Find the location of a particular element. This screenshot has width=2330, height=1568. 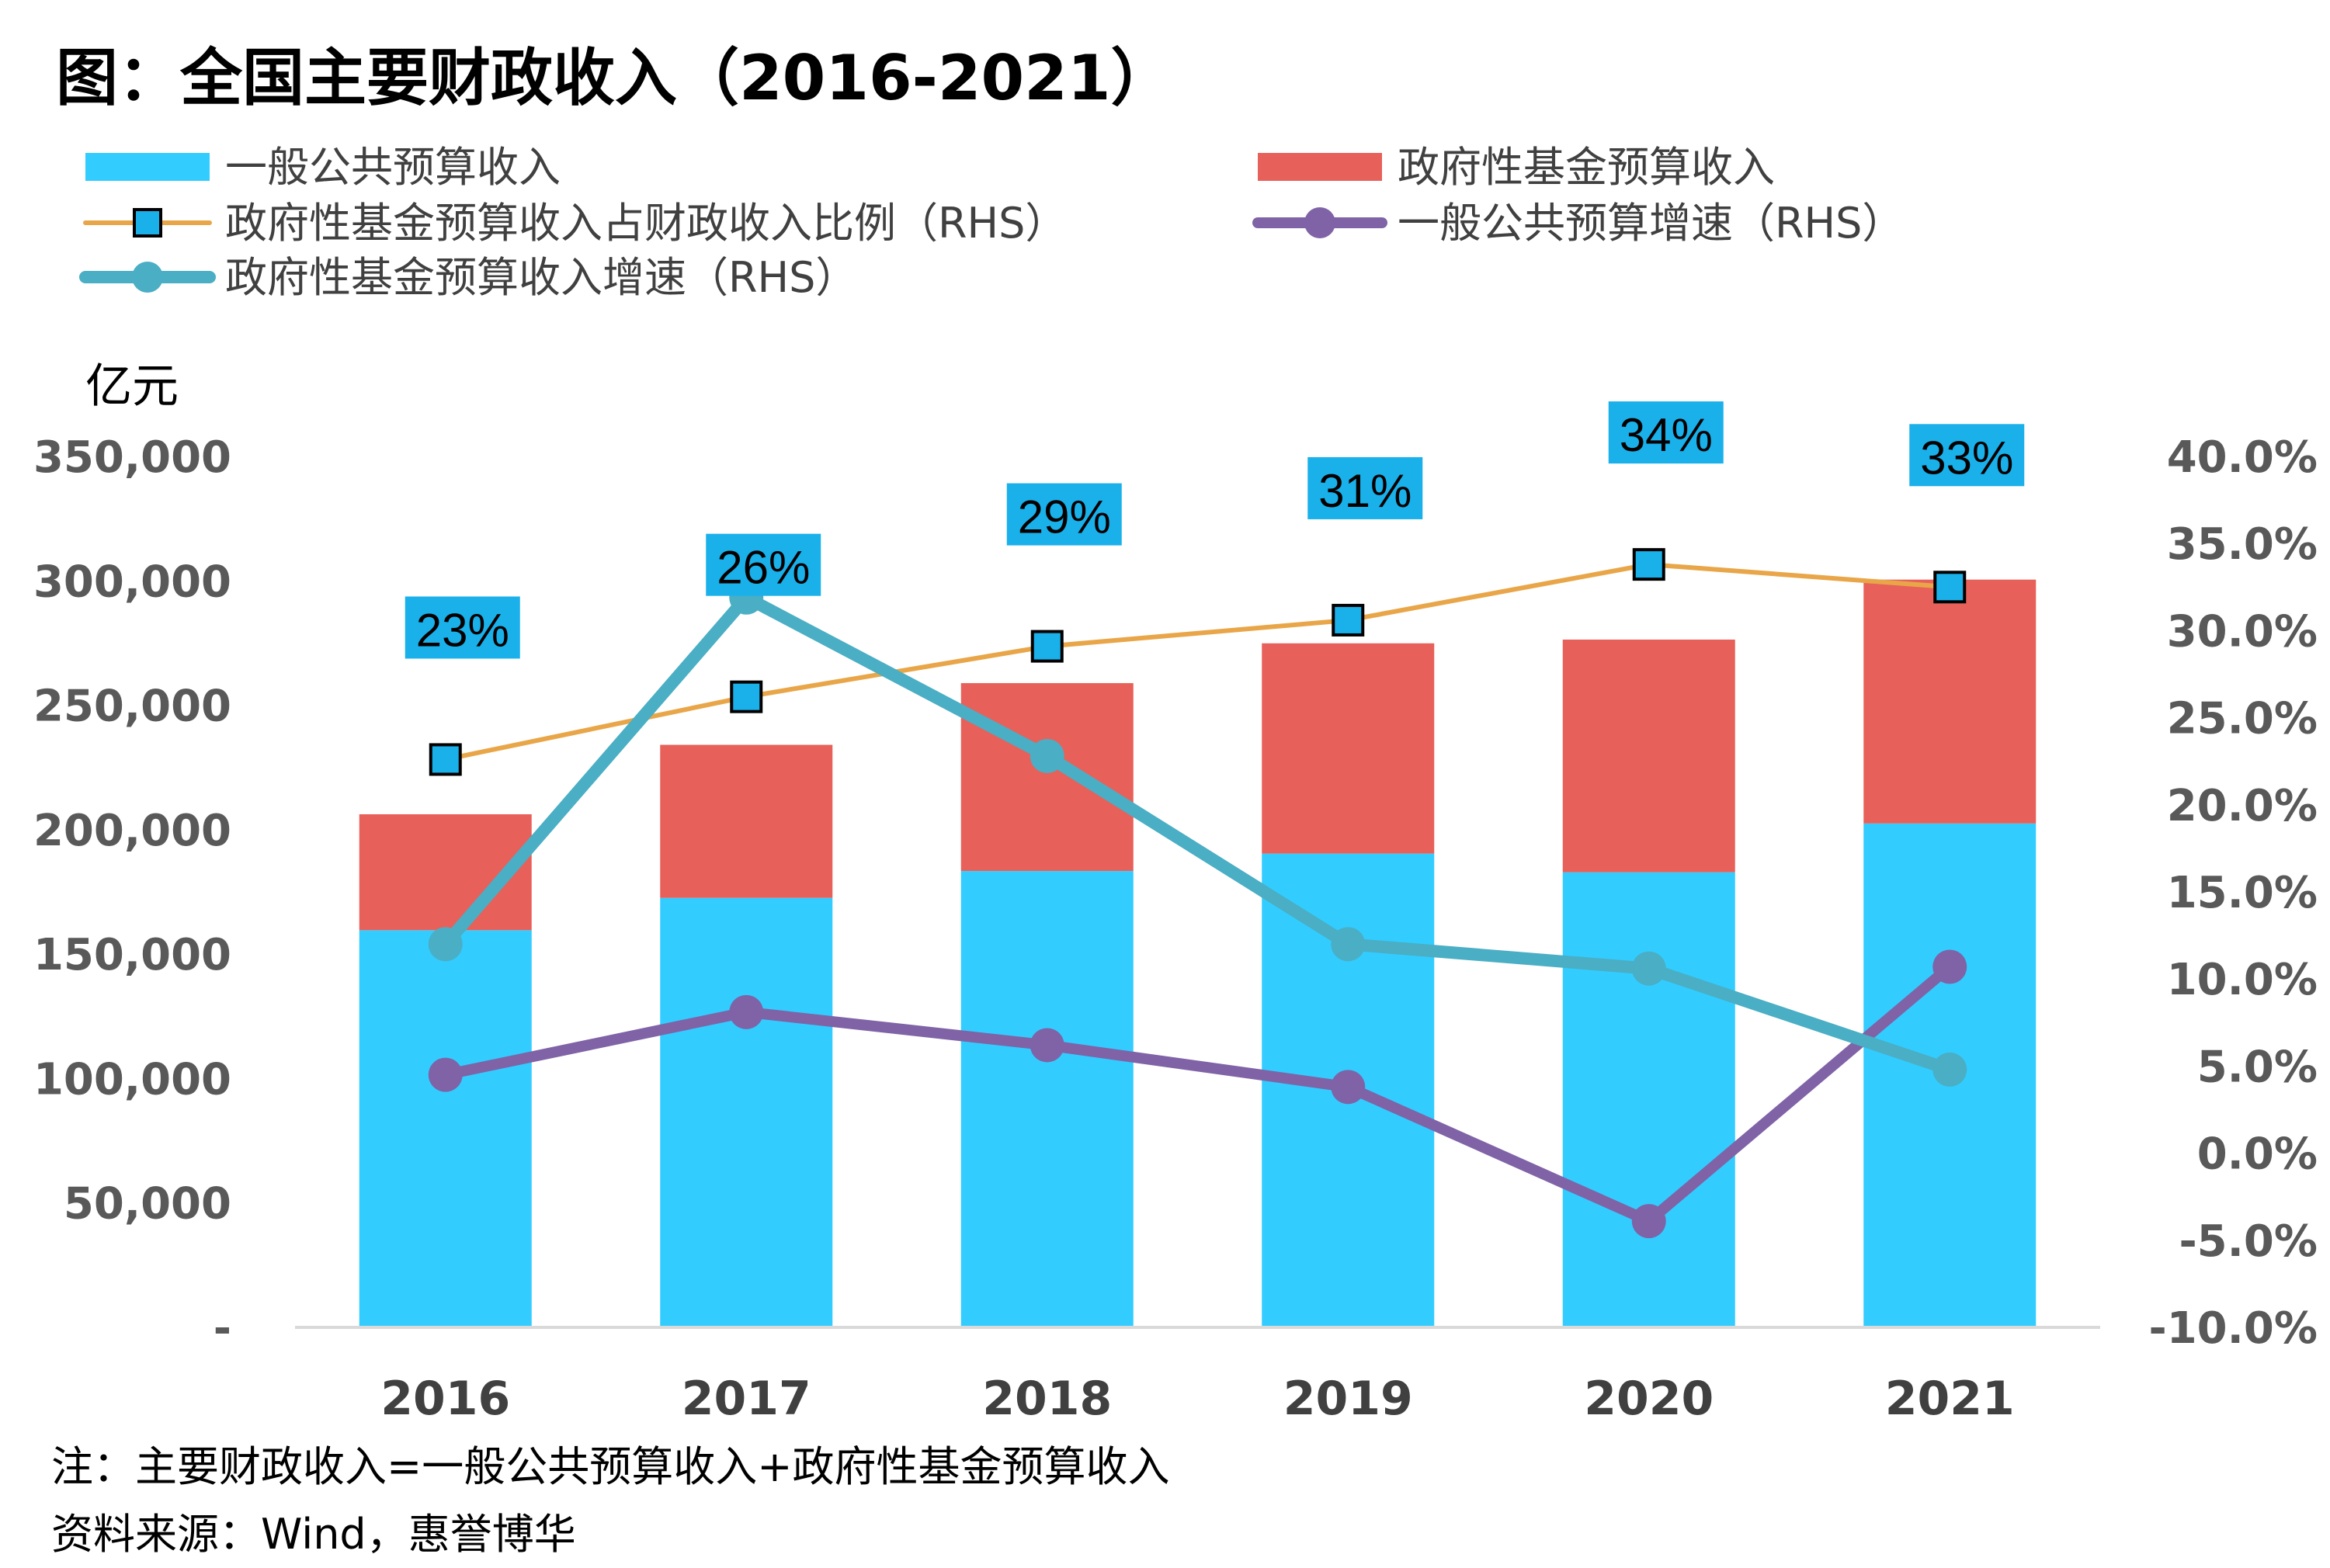

line-point-2-2018 is located at coordinates (1047, 1045).